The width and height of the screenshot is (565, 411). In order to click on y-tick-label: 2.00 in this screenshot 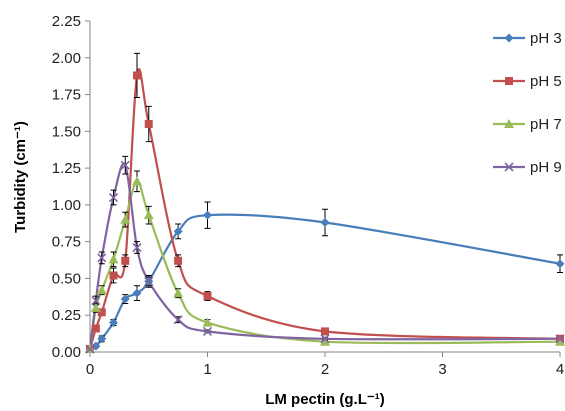, I will do `click(66, 58)`.